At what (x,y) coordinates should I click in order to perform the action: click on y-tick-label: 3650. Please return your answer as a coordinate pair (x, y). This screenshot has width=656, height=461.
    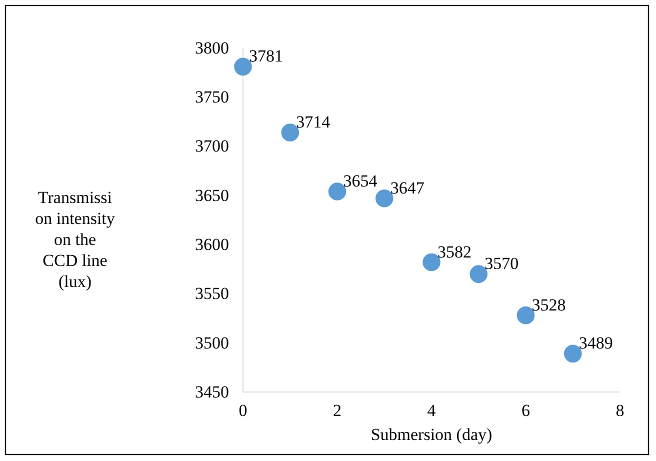
    Looking at the image, I should click on (212, 195).